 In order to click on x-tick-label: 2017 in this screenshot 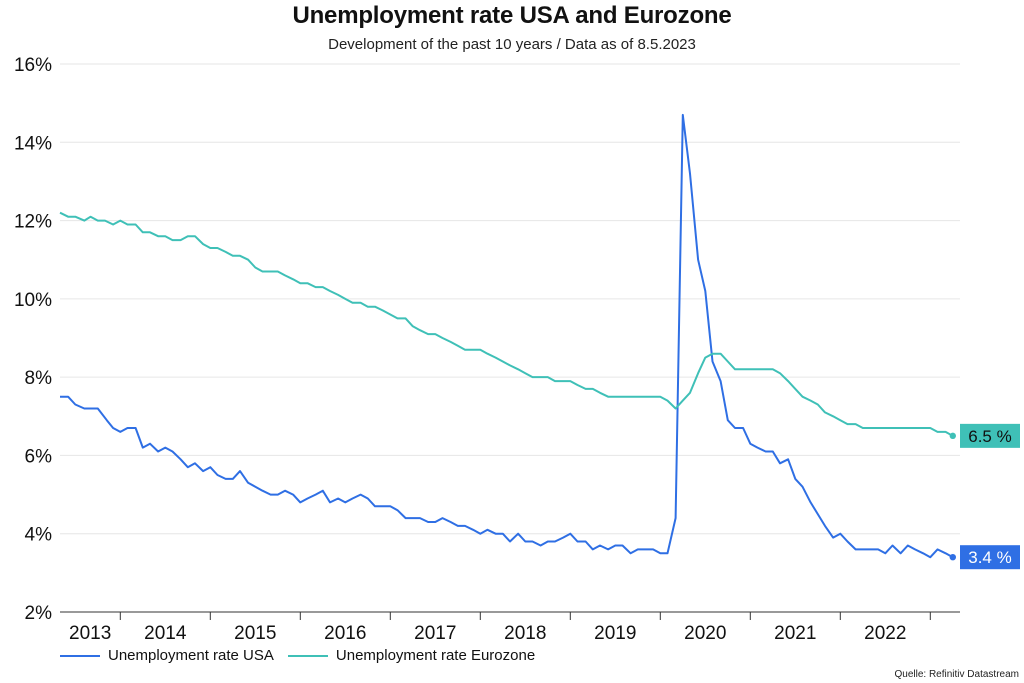, I will do `click(435, 633)`.